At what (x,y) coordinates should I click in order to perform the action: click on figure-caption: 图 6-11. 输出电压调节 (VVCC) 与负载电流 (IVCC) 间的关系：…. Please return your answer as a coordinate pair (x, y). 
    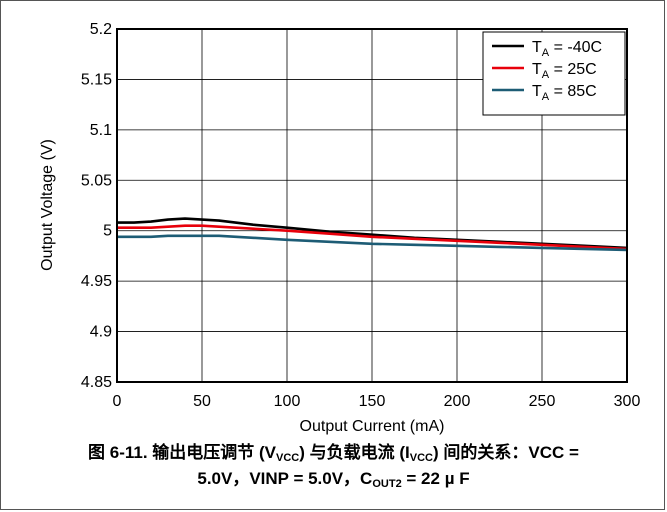
    Looking at the image, I should click on (333, 466).